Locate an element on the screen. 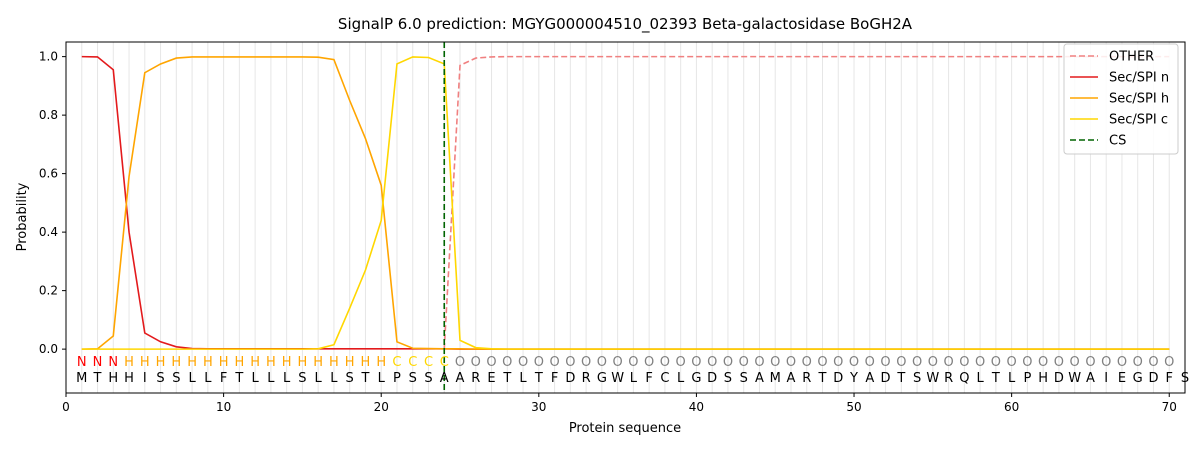  sequence-residue: Q is located at coordinates (964, 378).